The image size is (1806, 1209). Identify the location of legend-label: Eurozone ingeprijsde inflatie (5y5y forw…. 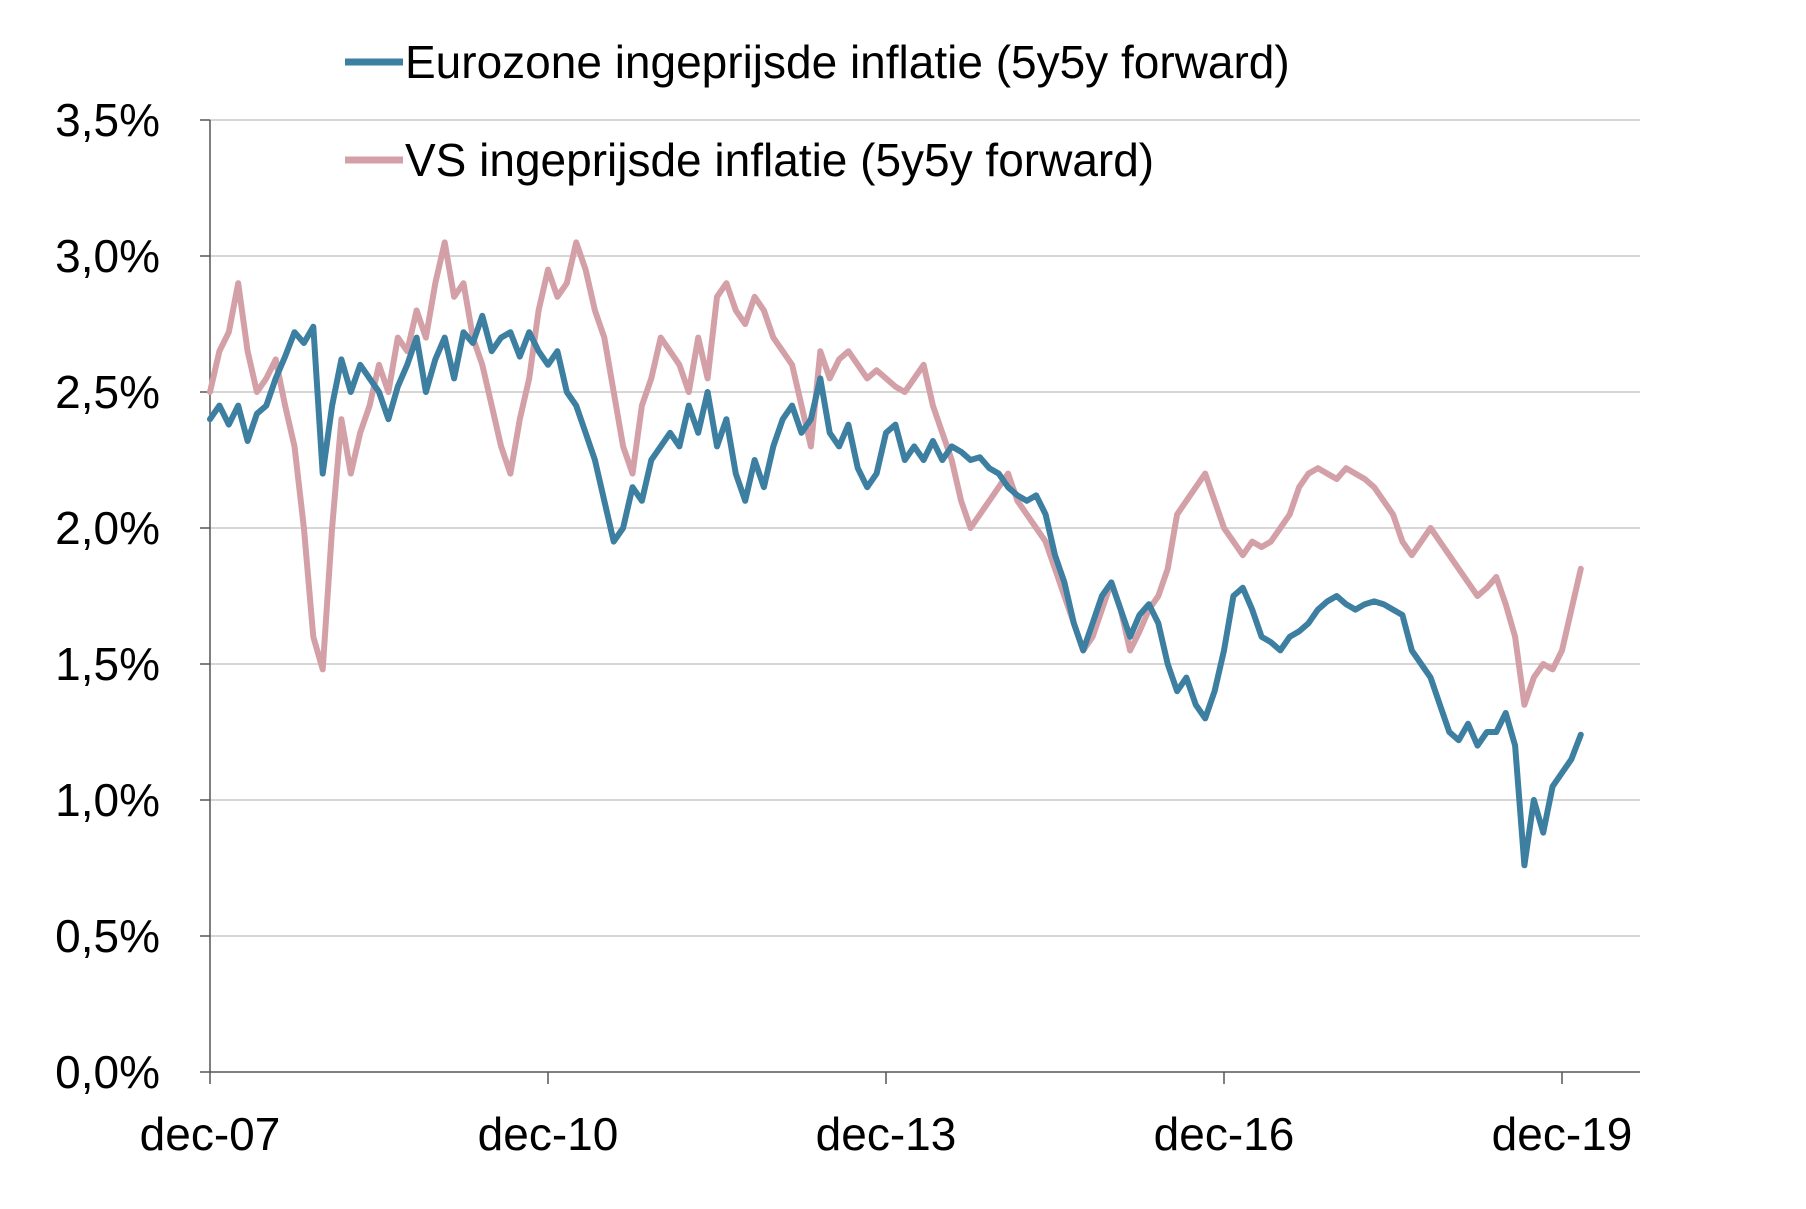
(847, 62).